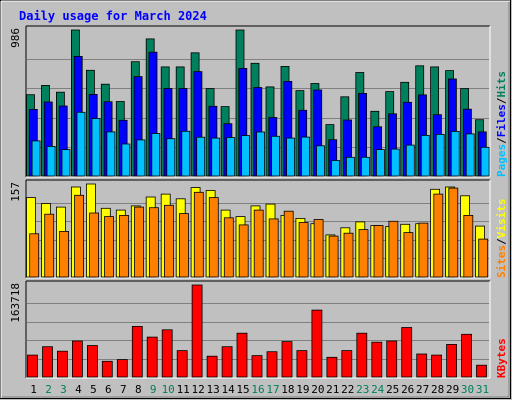 This screenshot has width=512, height=405. I want to click on panel-visitors-ymax-label: 157, so click(15, 192).